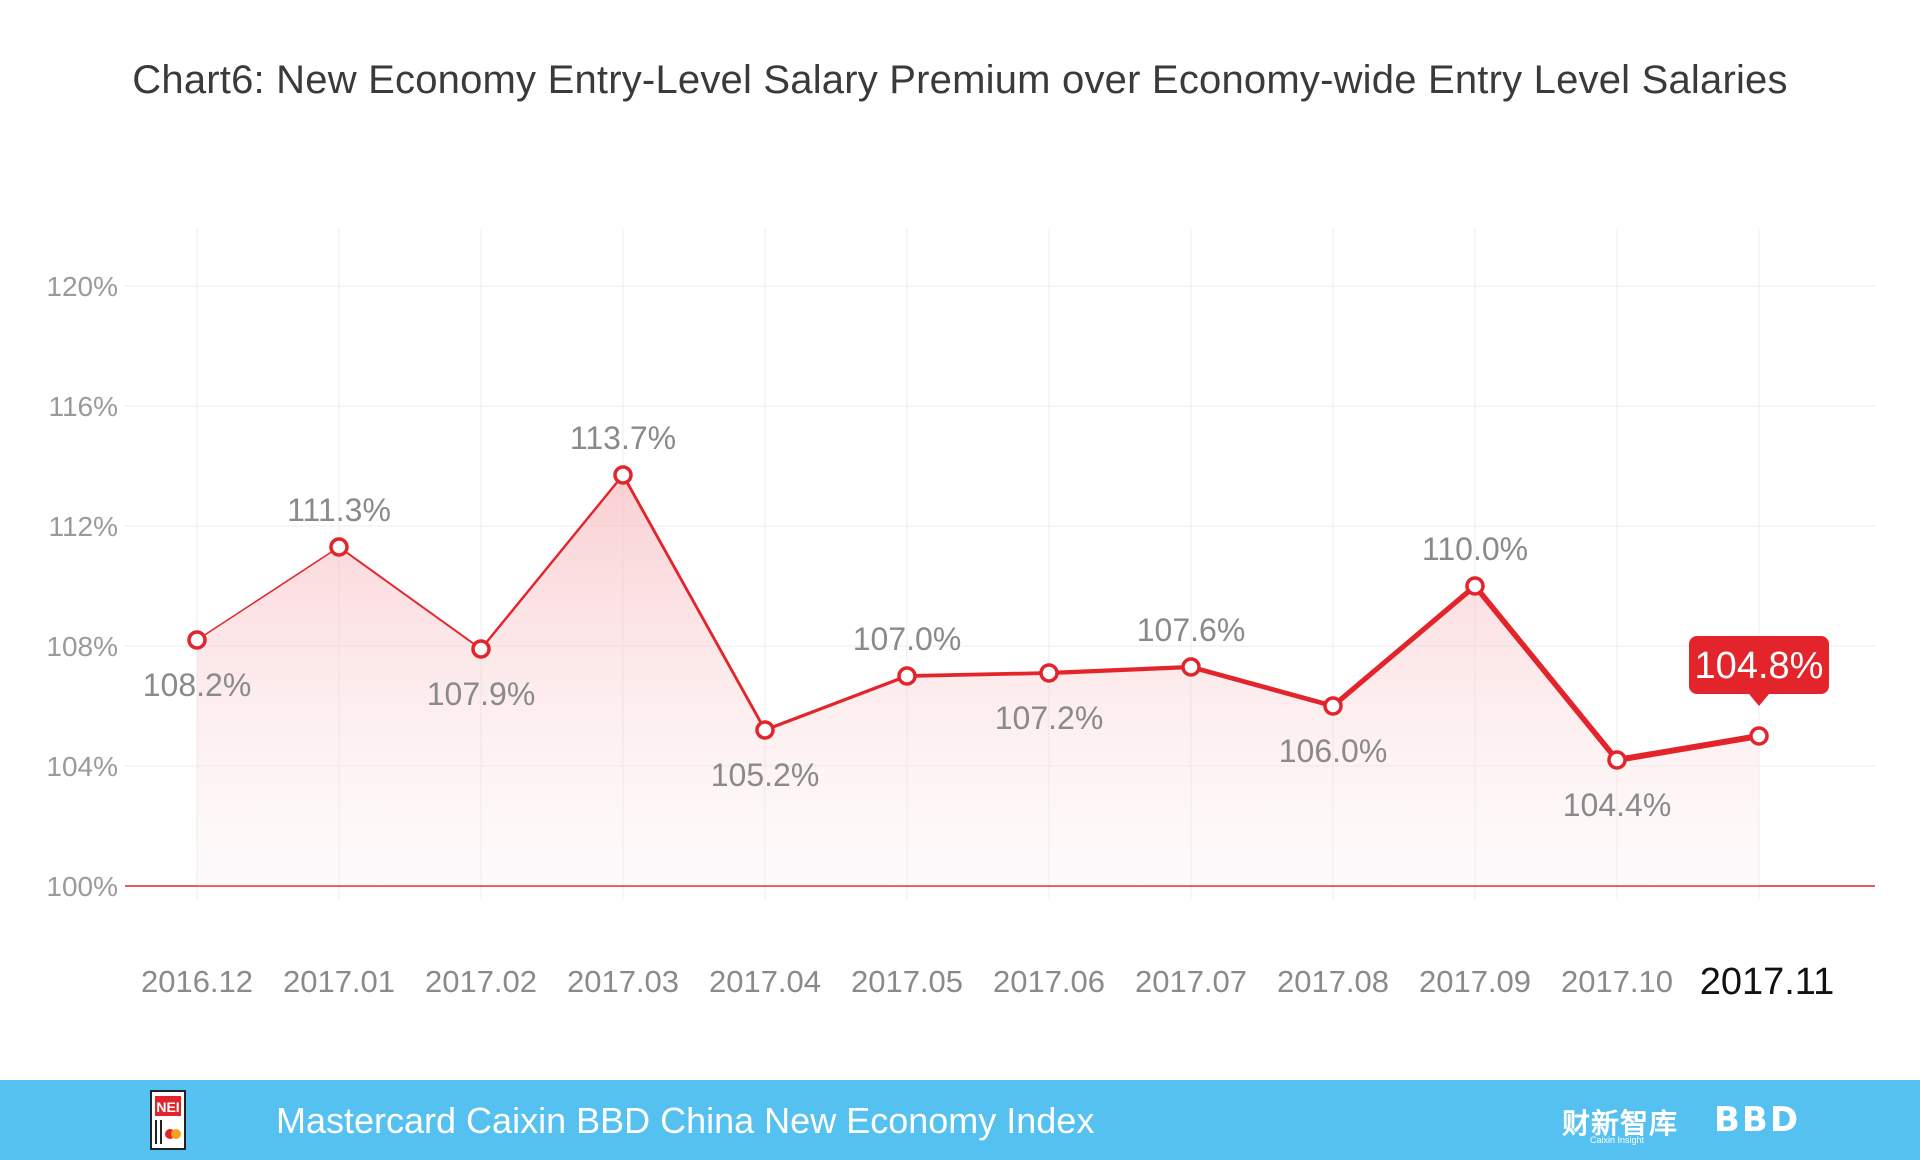 This screenshot has height=1160, width=1920. I want to click on x-tick-label: 2017.08, so click(1333, 981).